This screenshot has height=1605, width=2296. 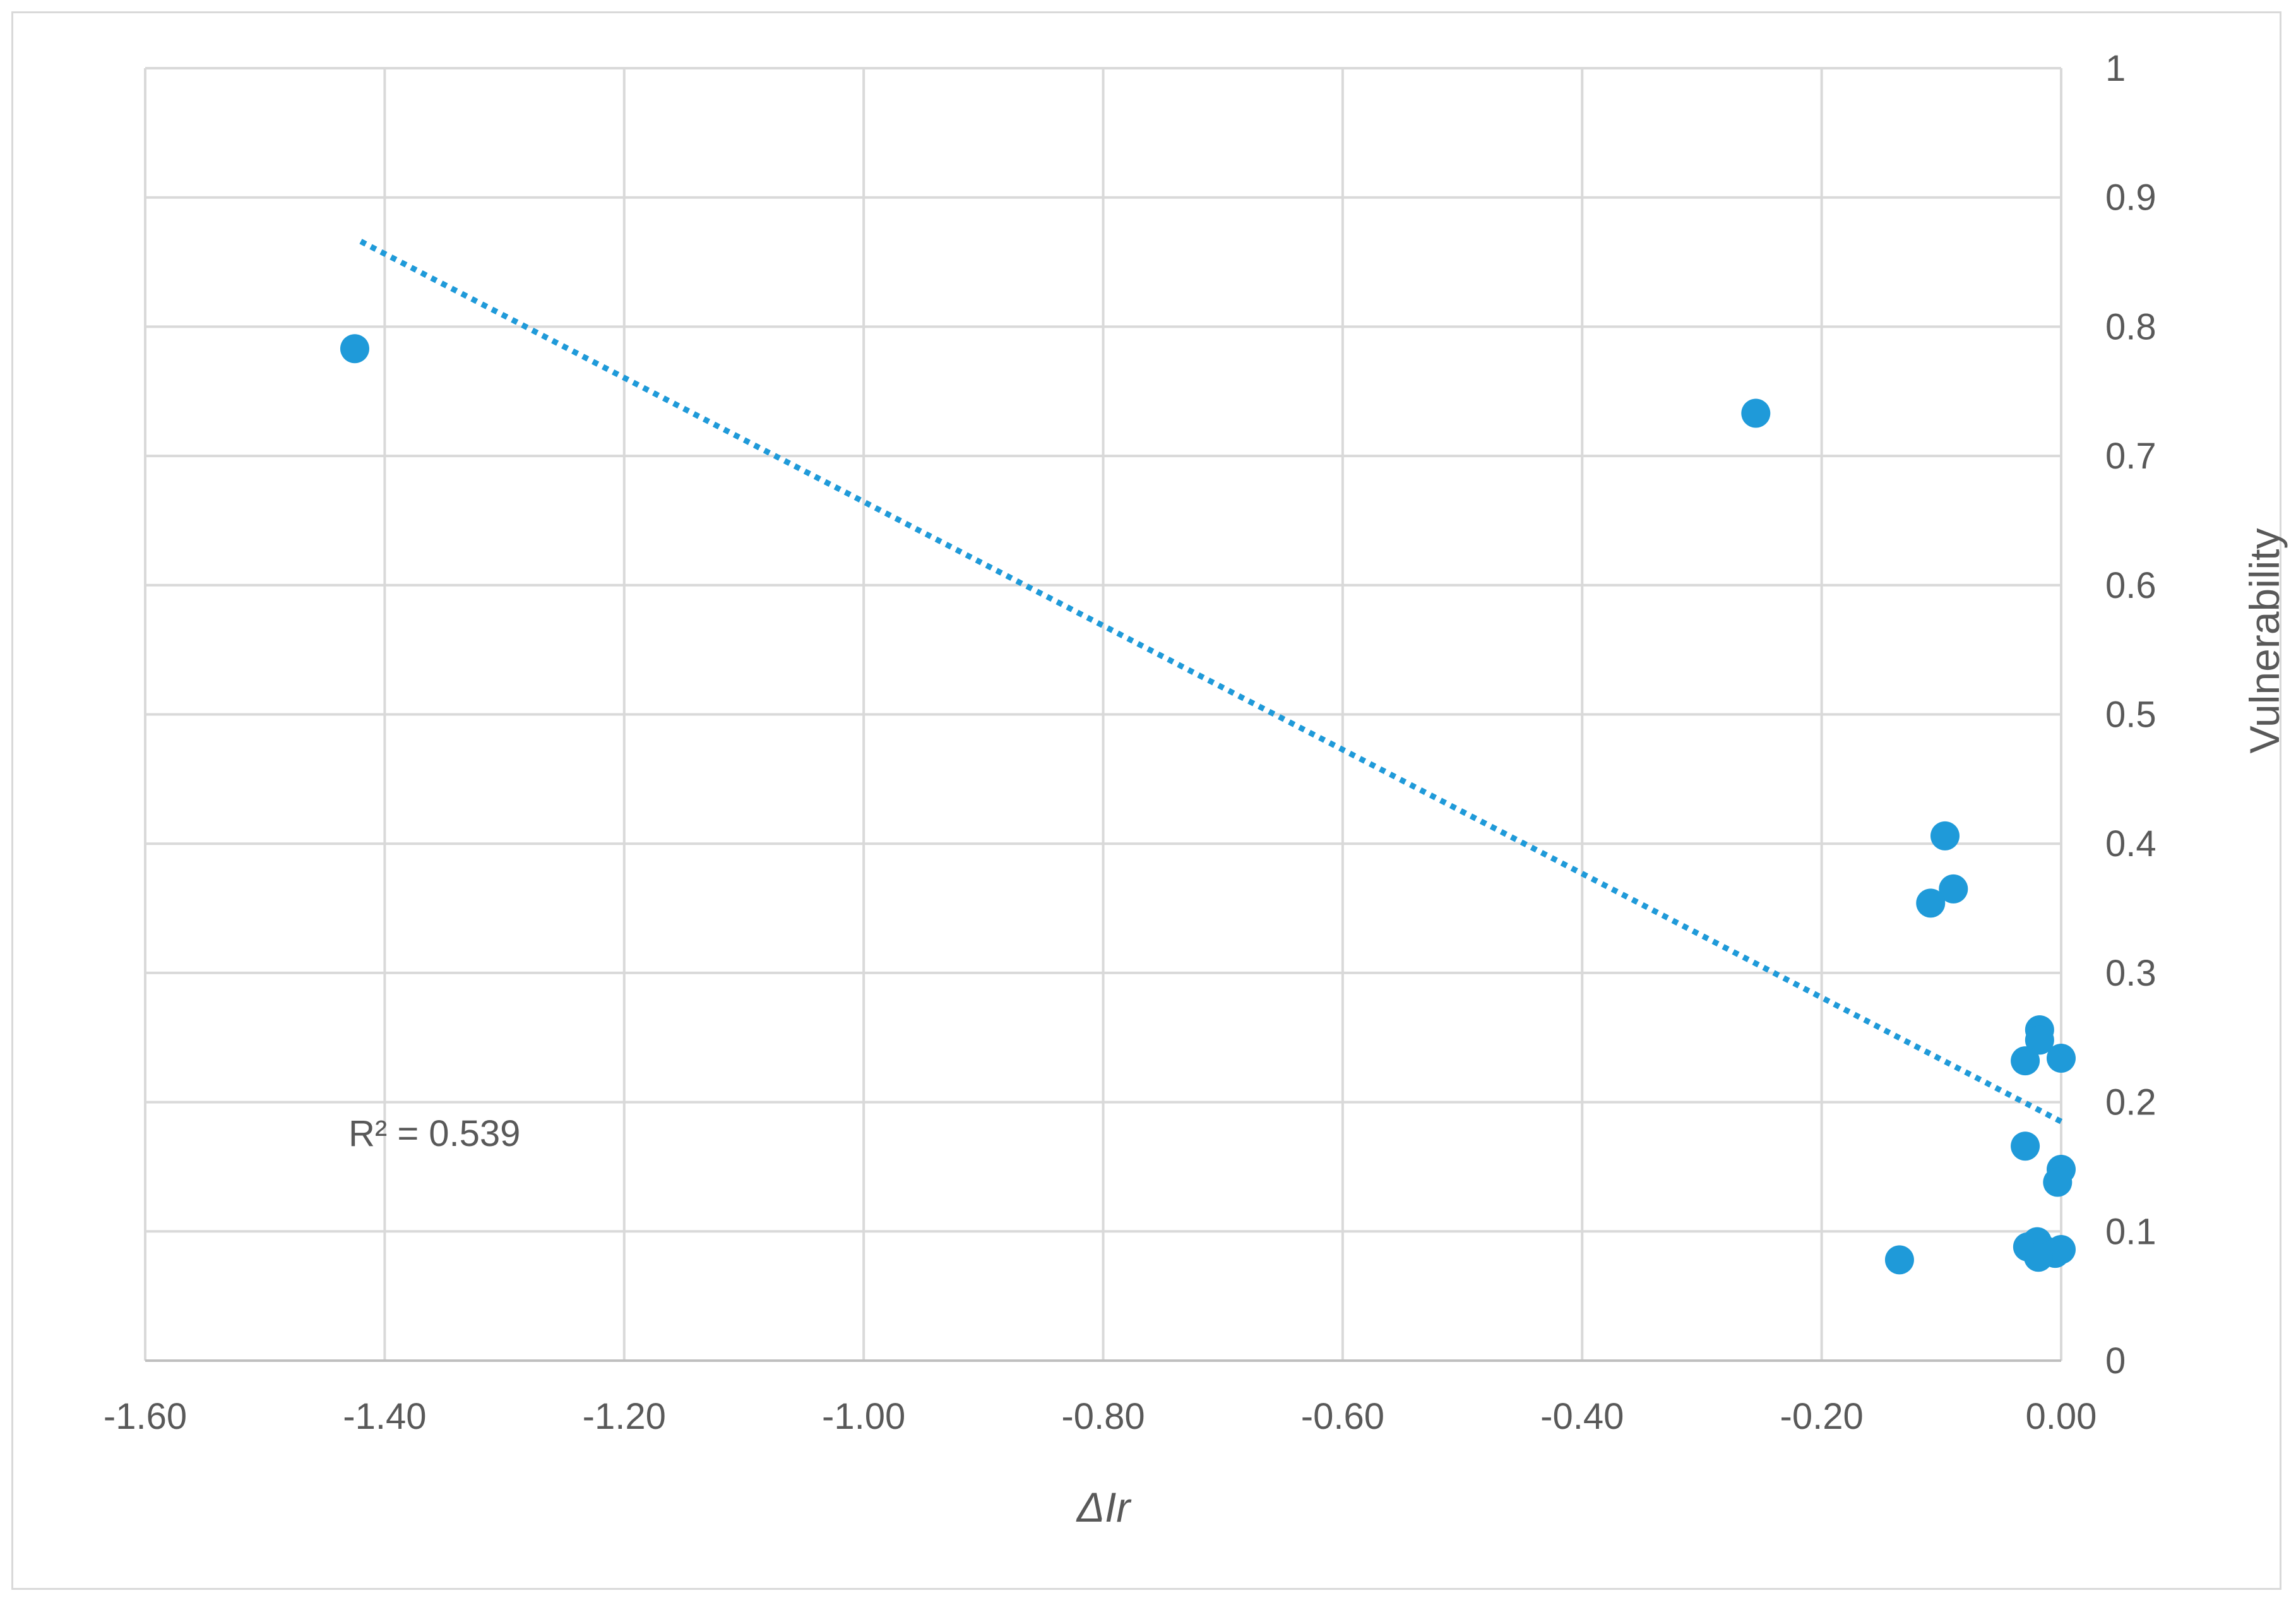 What do you see at coordinates (2130, 585) in the screenshot?
I see `y-tick-label: 0.6` at bounding box center [2130, 585].